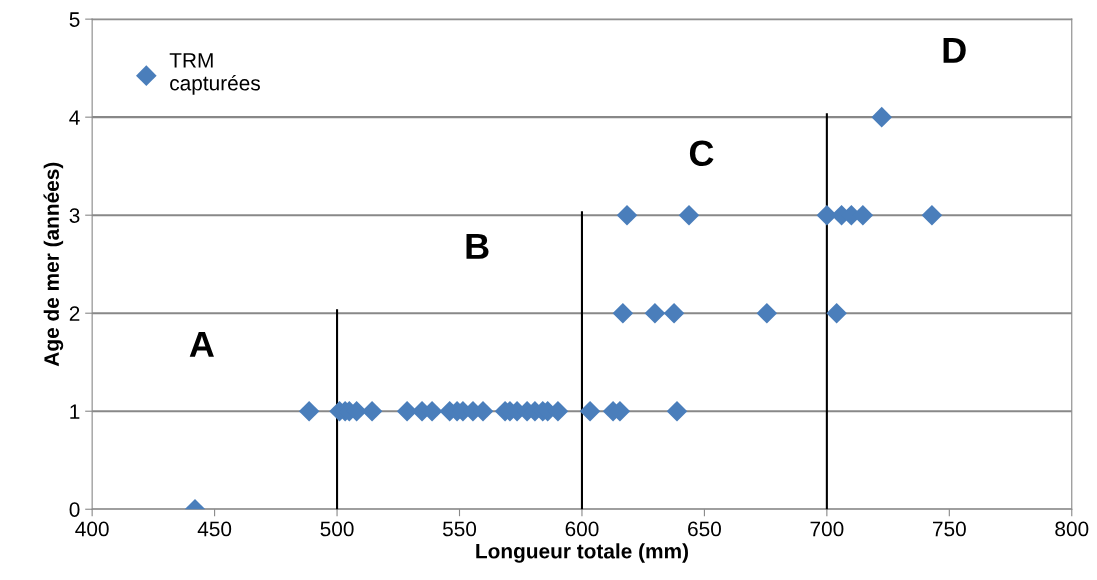 The width and height of the screenshot is (1097, 580). What do you see at coordinates (459, 529) in the screenshot?
I see `x-tick-label: 550` at bounding box center [459, 529].